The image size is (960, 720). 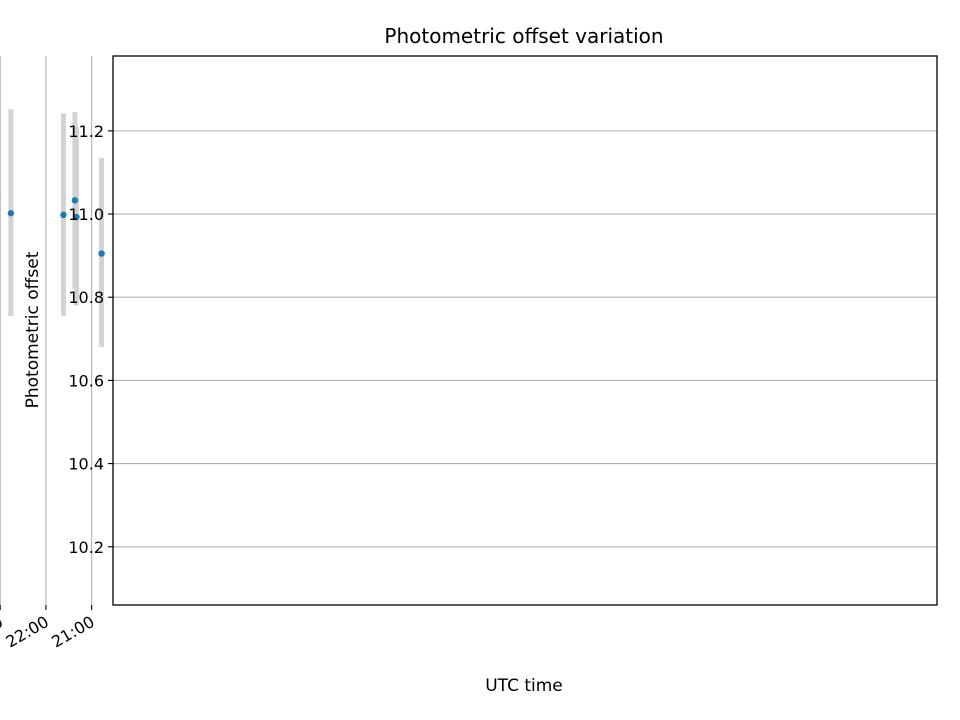 I want to click on x-axis-title: UTC time, so click(x=524, y=686).